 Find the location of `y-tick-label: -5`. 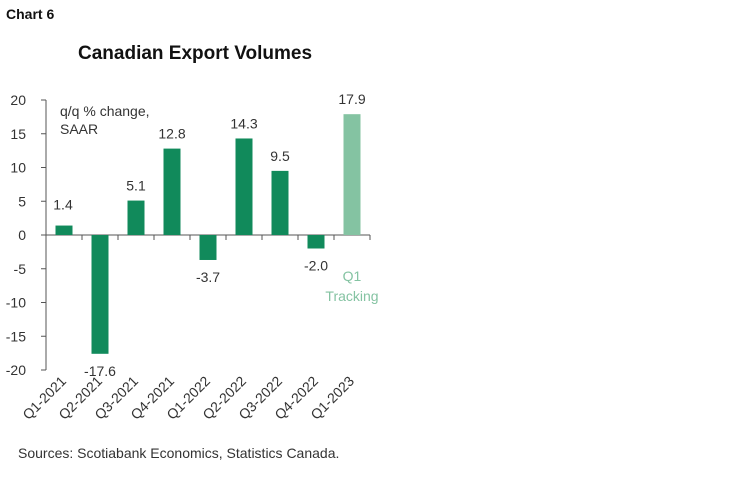

y-tick-label: -5 is located at coordinates (20, 269).